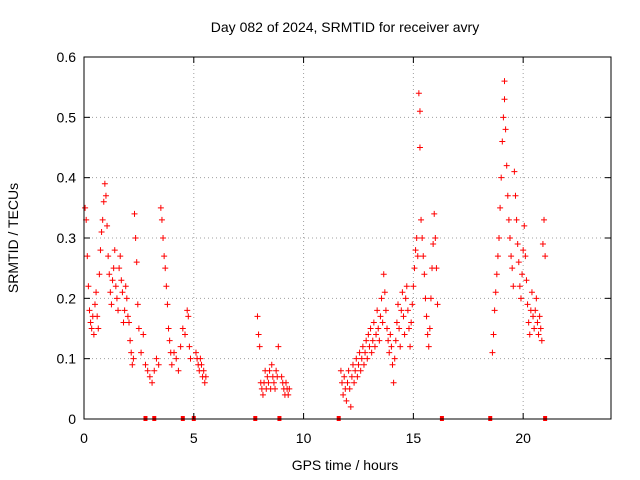 The width and height of the screenshot is (640, 480). Describe the element at coordinates (67, 359) in the screenshot. I see `y-tick-label: 0.1` at that location.